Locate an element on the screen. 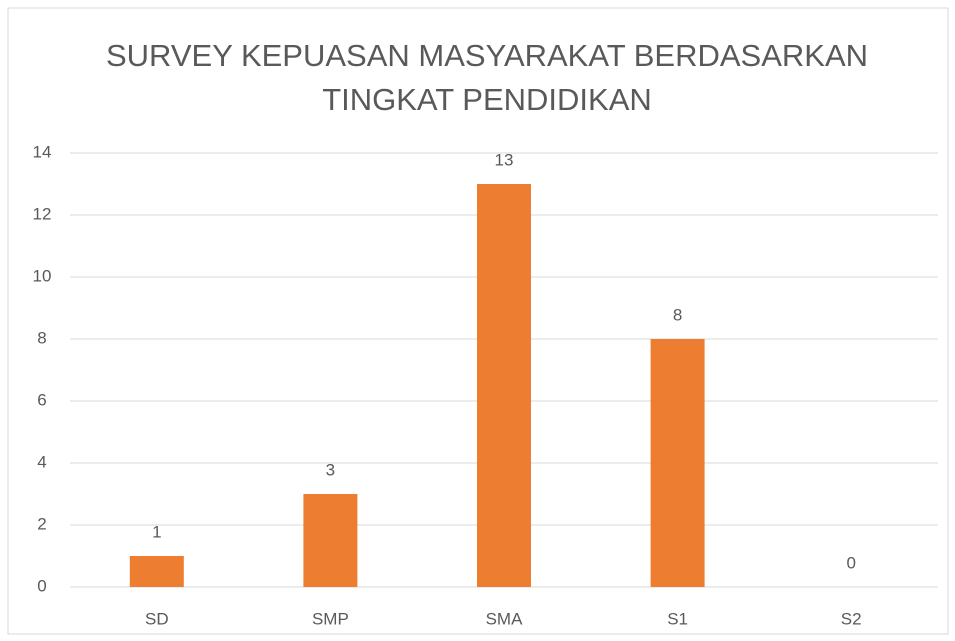  y-tick-label: 4 is located at coordinates (41, 461).